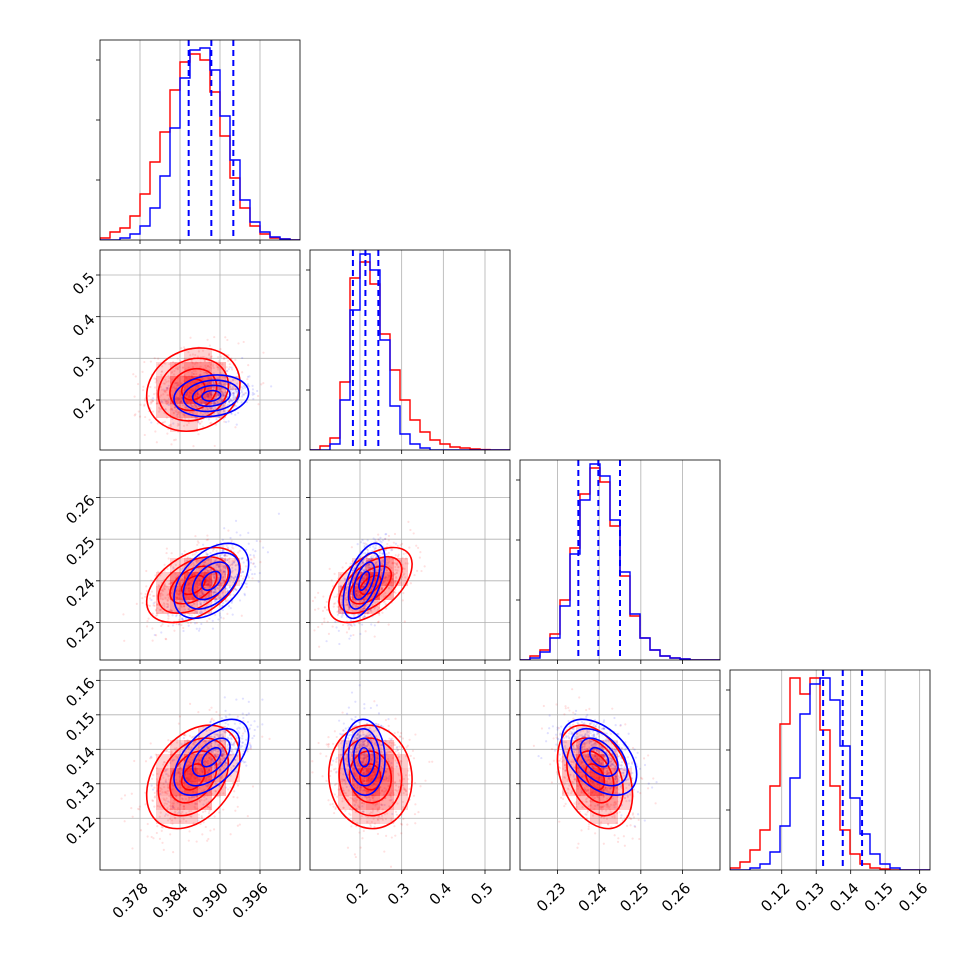 This screenshot has height=970, width=970. I want to click on blue-histogram, so click(410, 351).